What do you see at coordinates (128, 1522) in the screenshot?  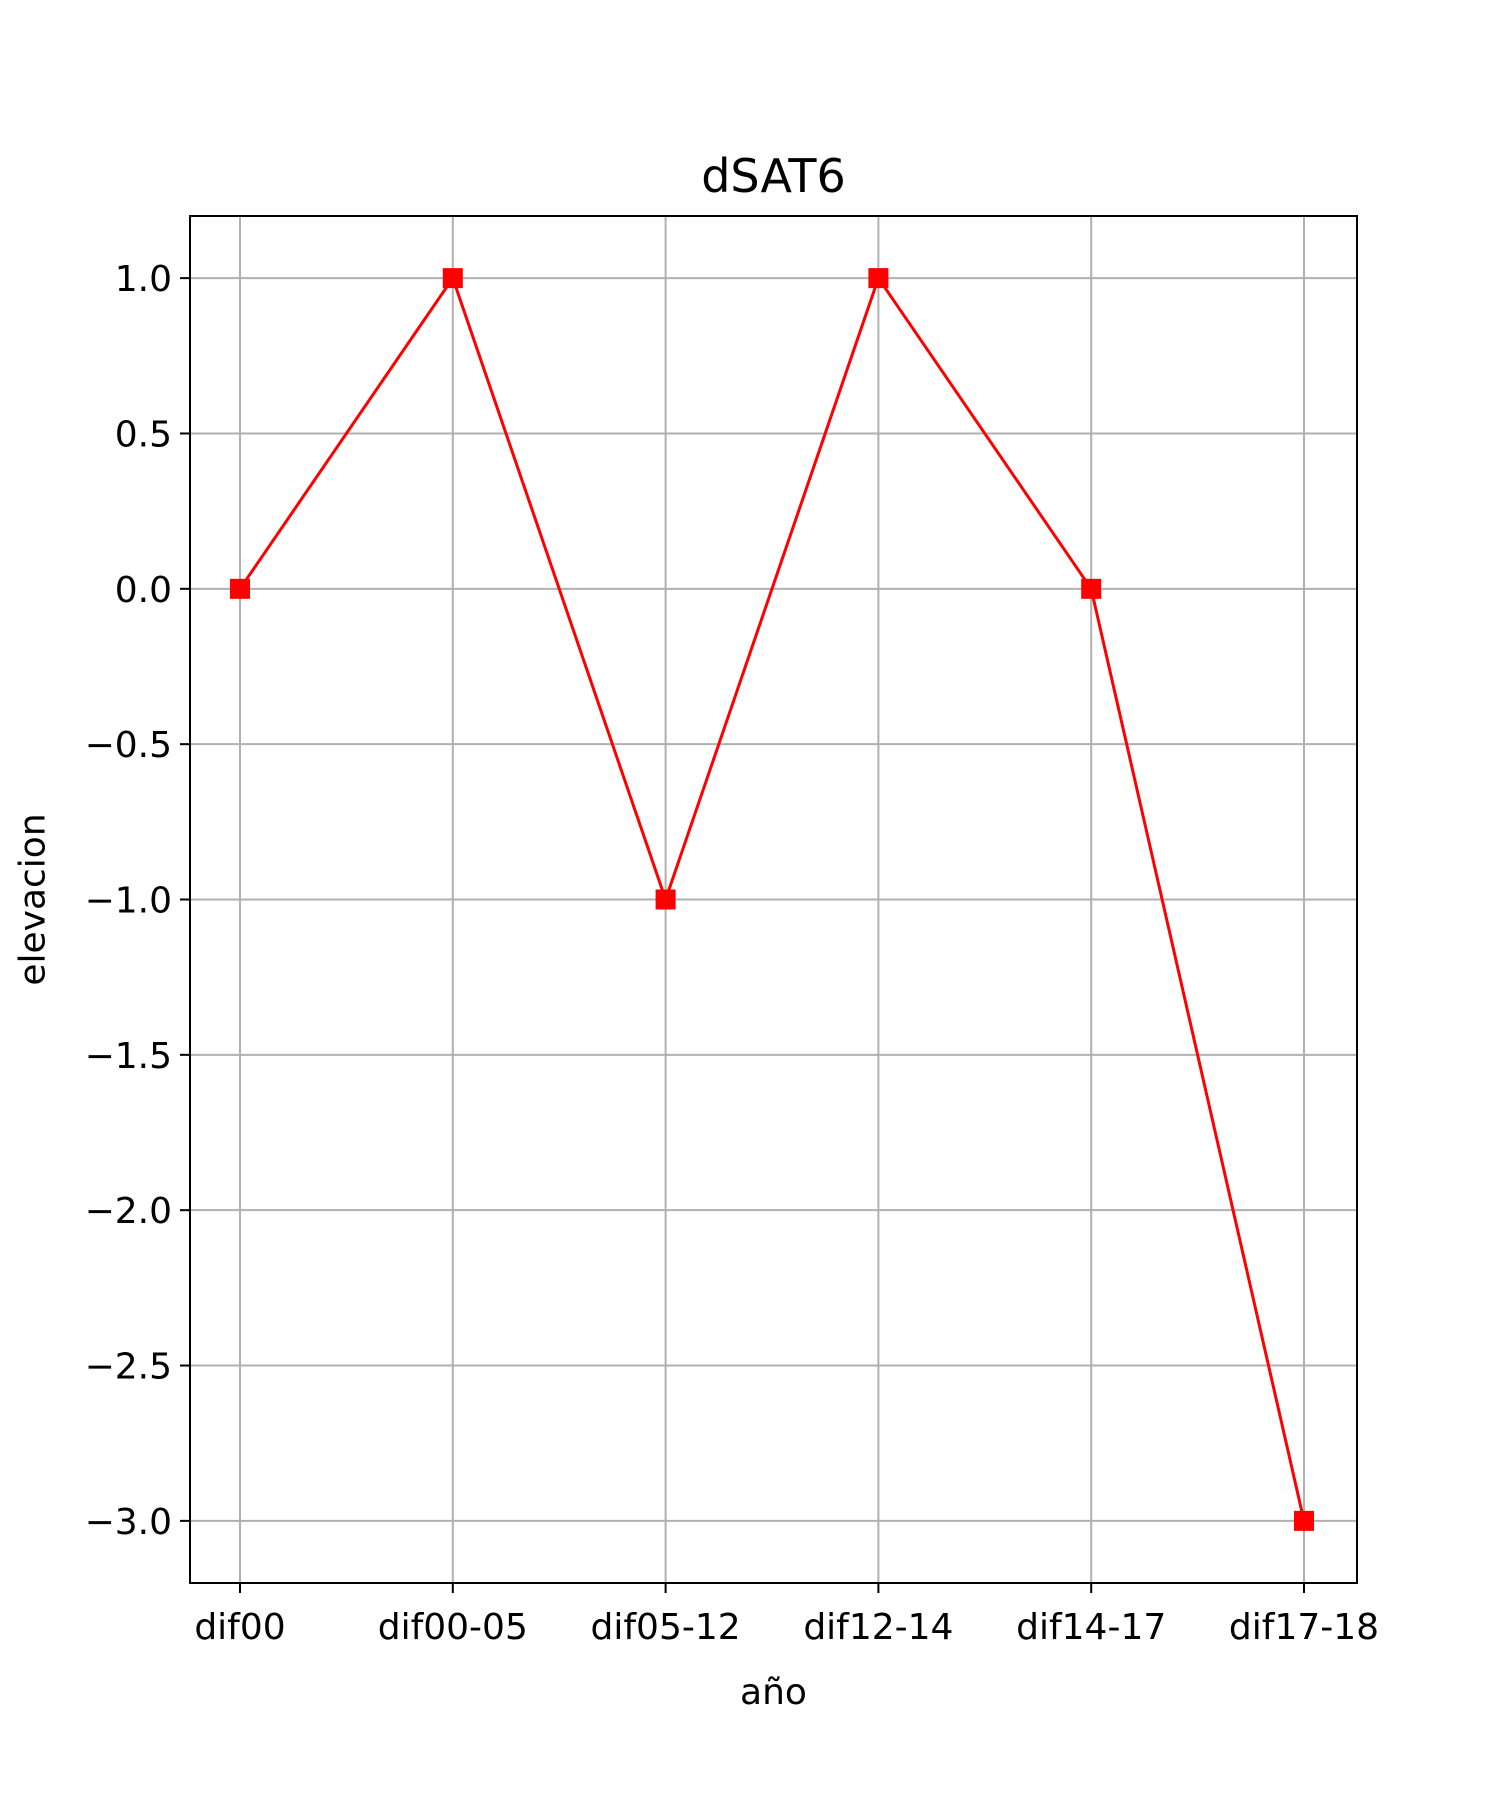 I see `y-tick-label: −3.0` at bounding box center [128, 1522].